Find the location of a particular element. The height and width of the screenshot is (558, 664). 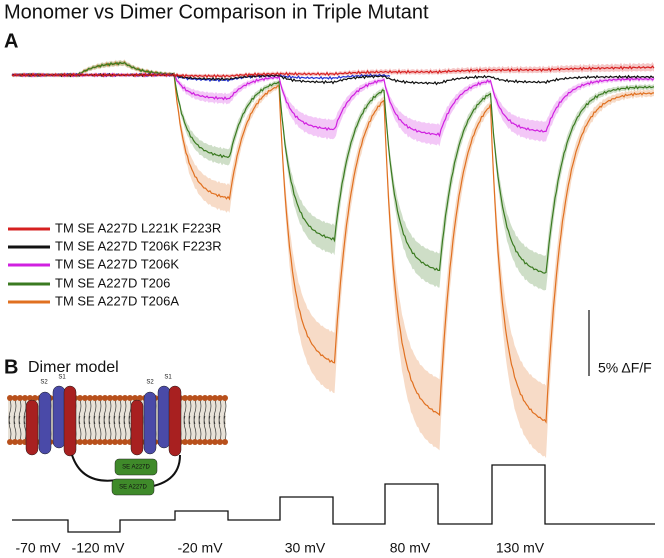

voltage-protocol is located at coordinates (333, 498).